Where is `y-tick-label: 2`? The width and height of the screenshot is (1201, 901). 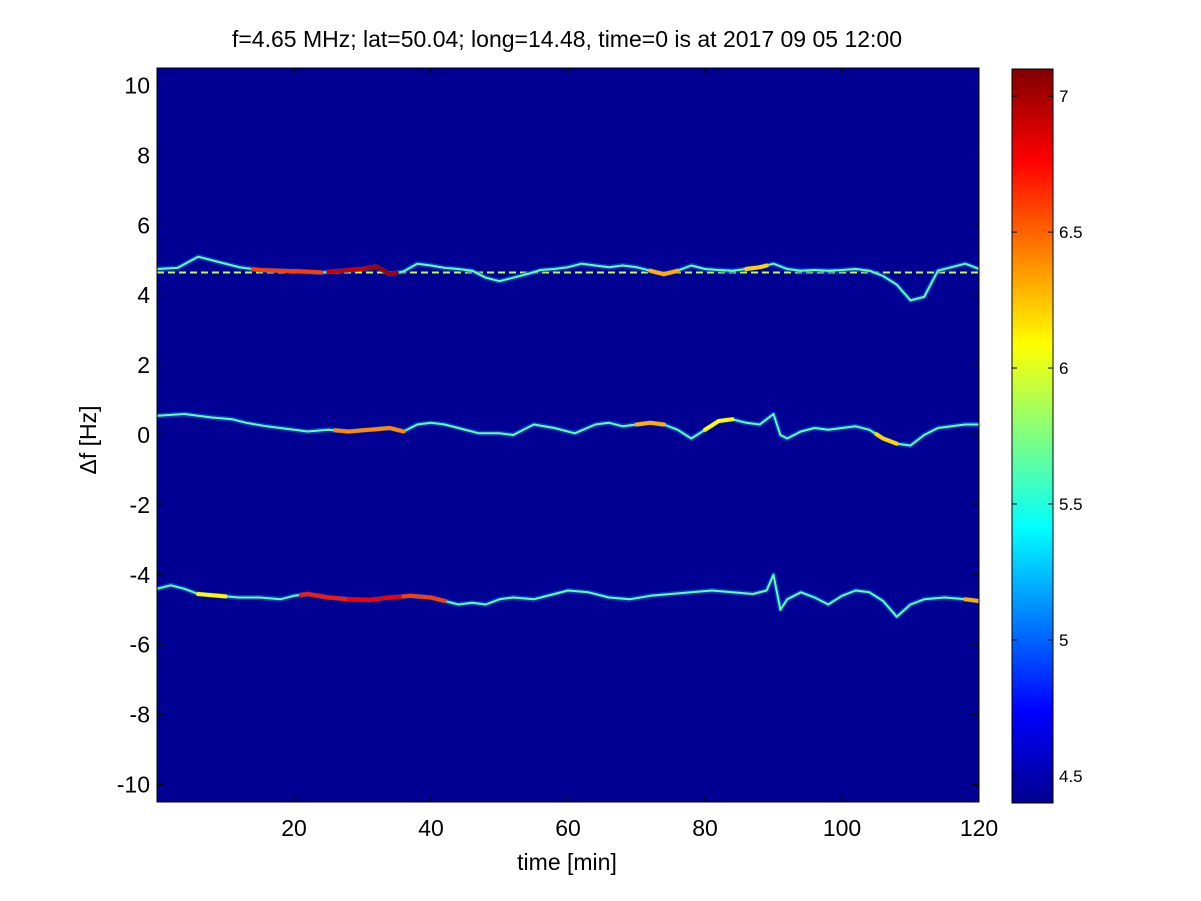 y-tick-label: 2 is located at coordinates (143, 365).